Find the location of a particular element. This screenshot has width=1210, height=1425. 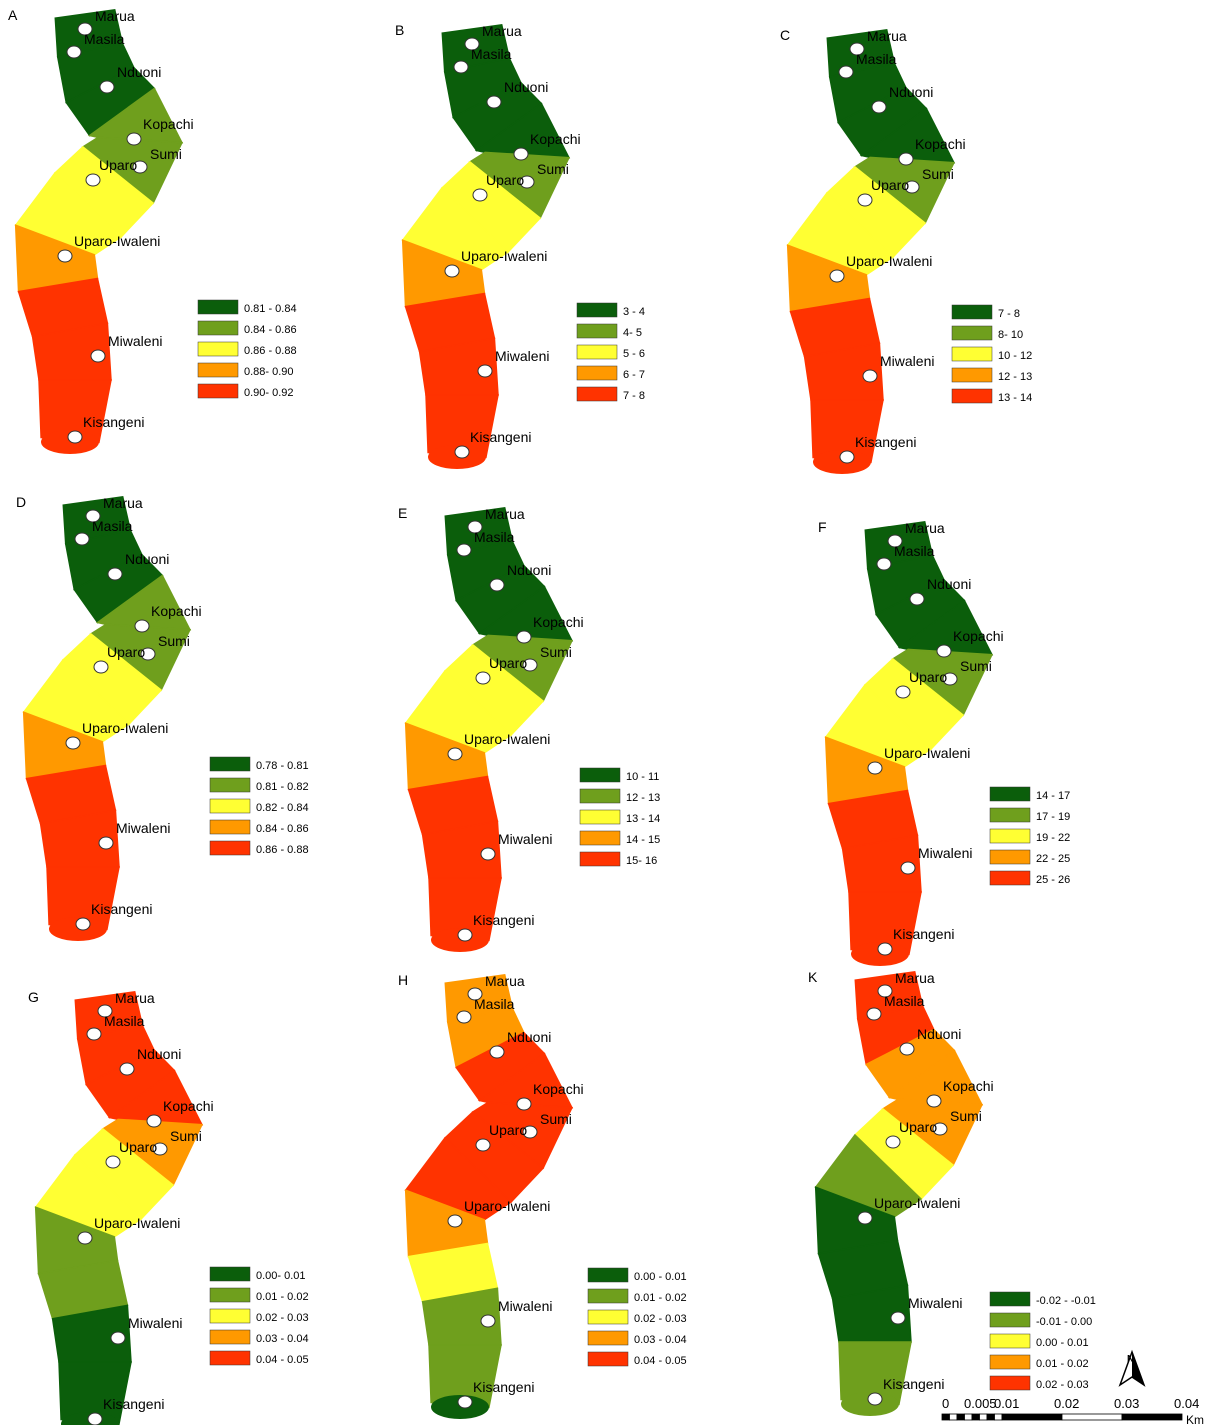

legend-label: 12 - 13 is located at coordinates (1015, 377).